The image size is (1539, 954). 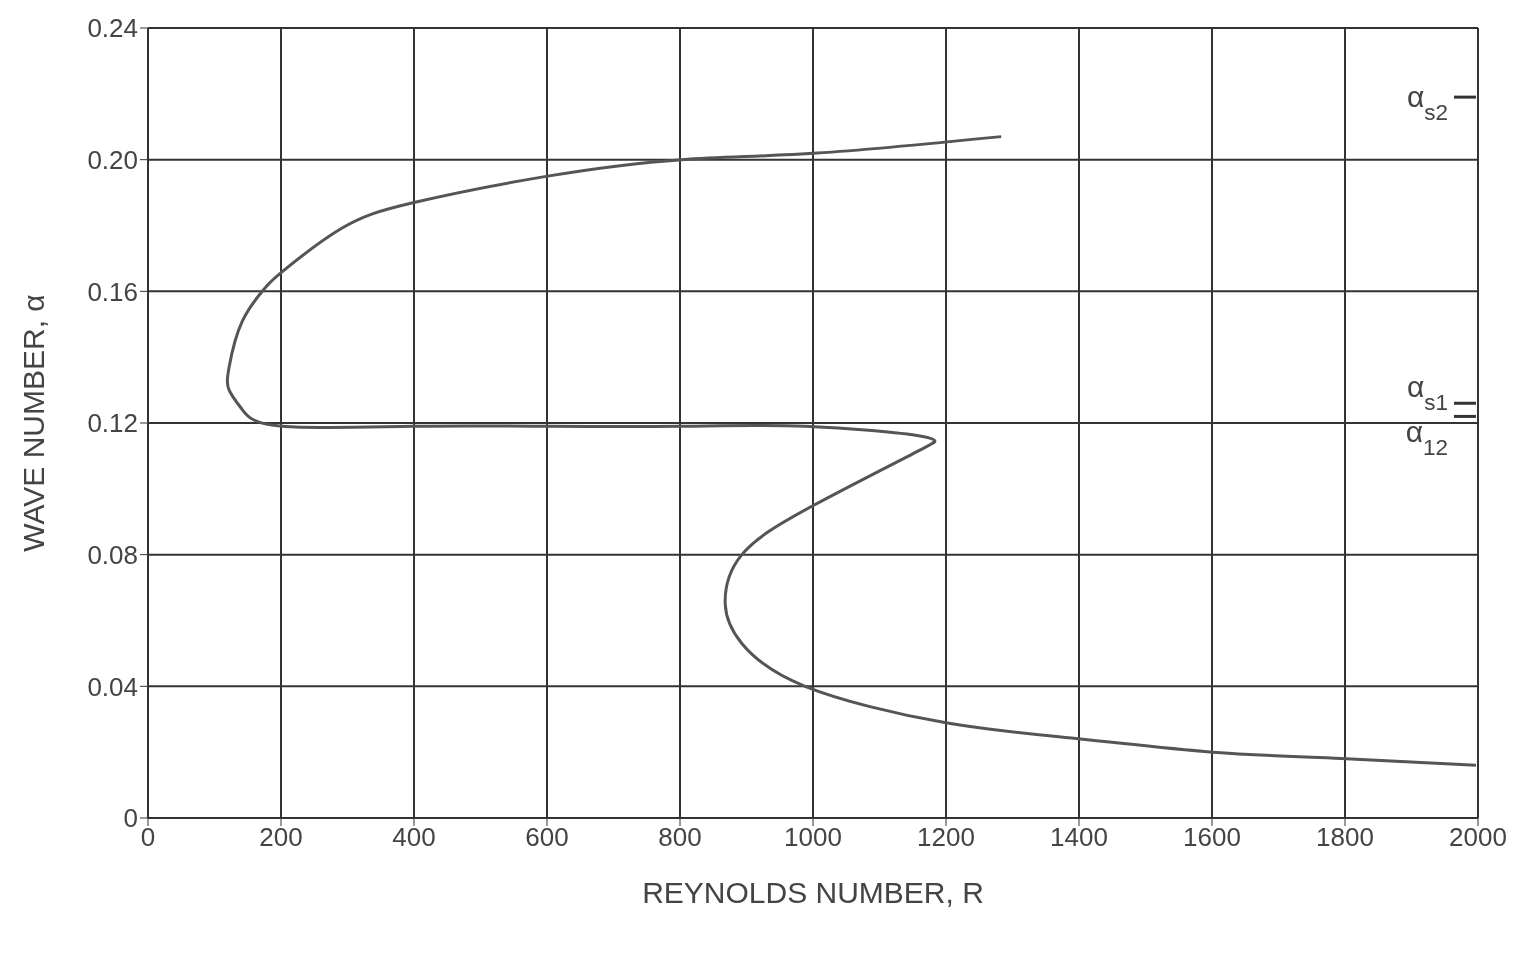 I want to click on x-tick-label: 2000, so click(x=1478, y=837).